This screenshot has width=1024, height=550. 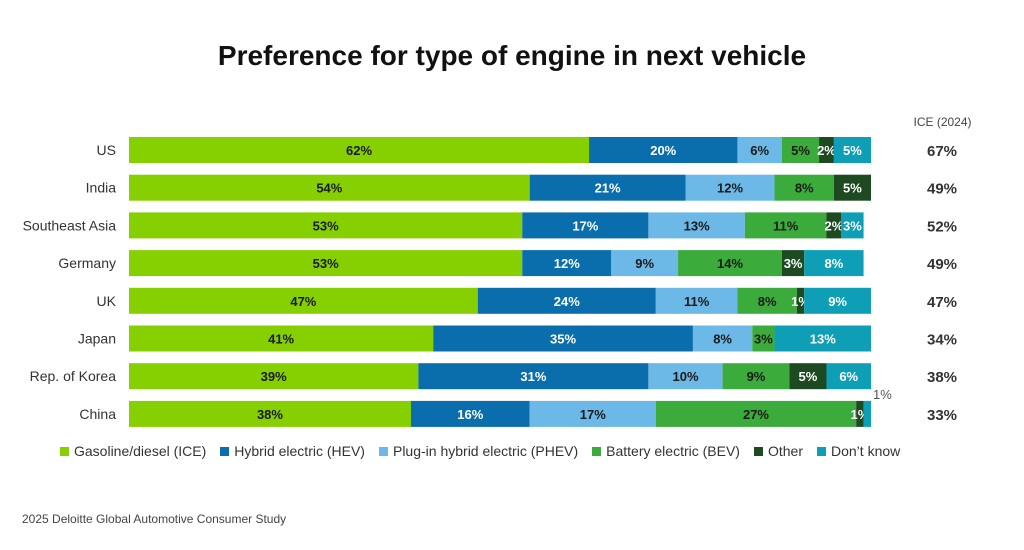 I want to click on ice-2024-value: 38%, so click(x=942, y=377).